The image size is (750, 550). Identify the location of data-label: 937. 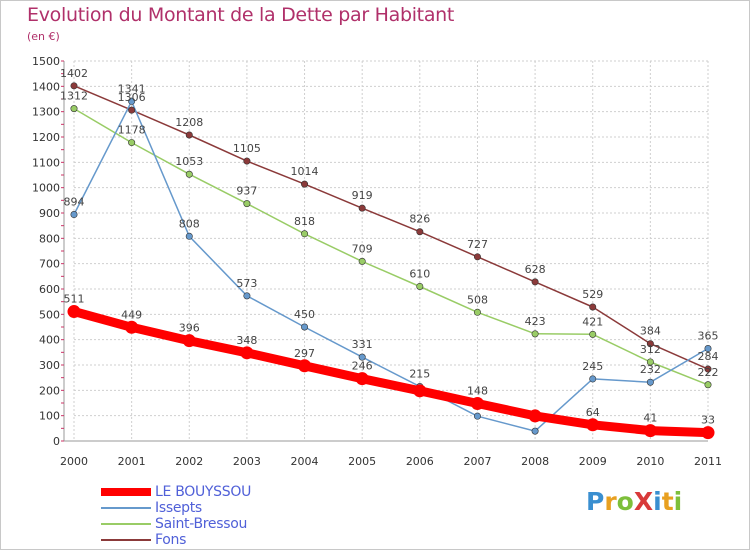
(246, 191).